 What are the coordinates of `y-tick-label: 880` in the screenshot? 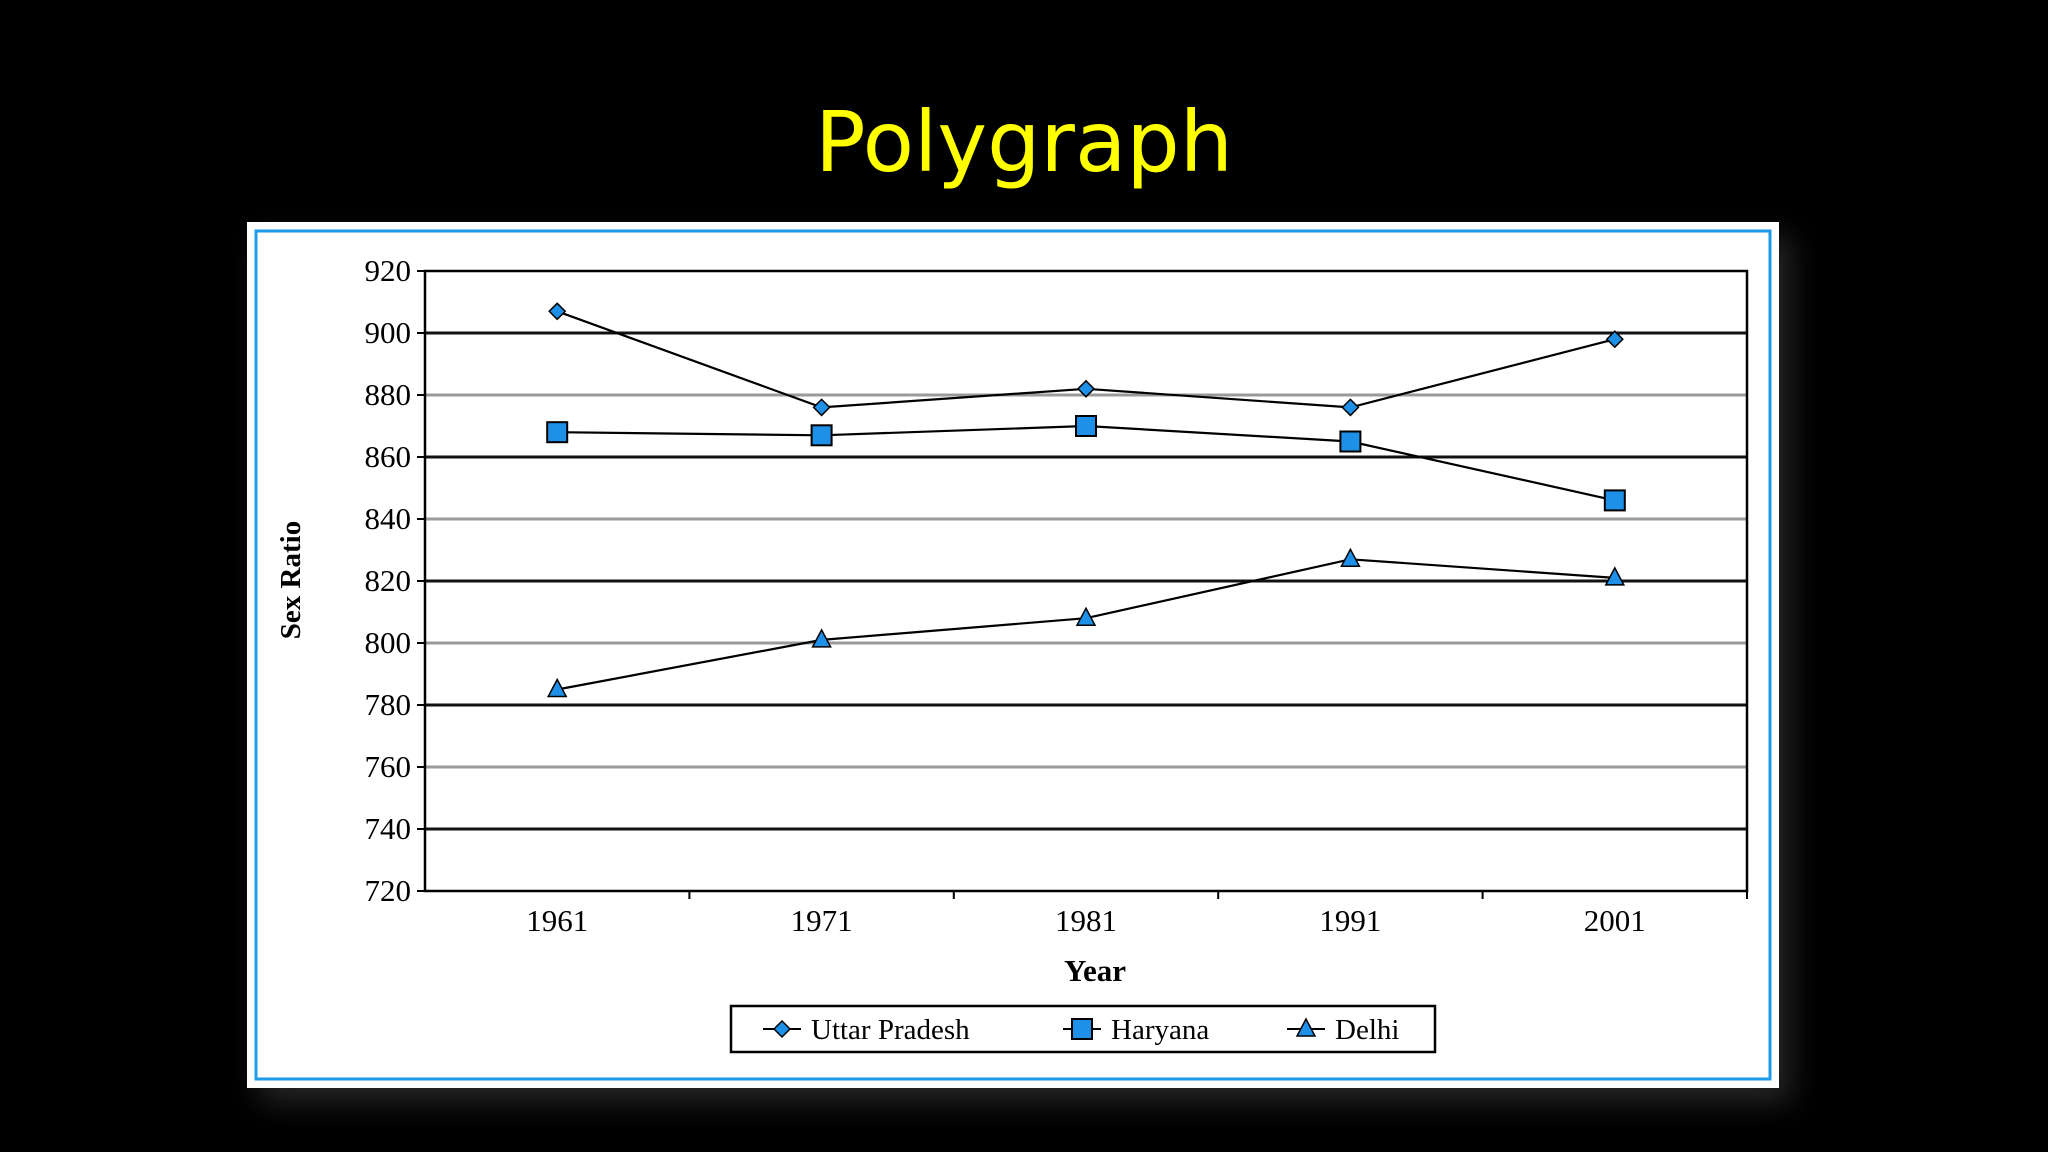 It's located at (388, 394).